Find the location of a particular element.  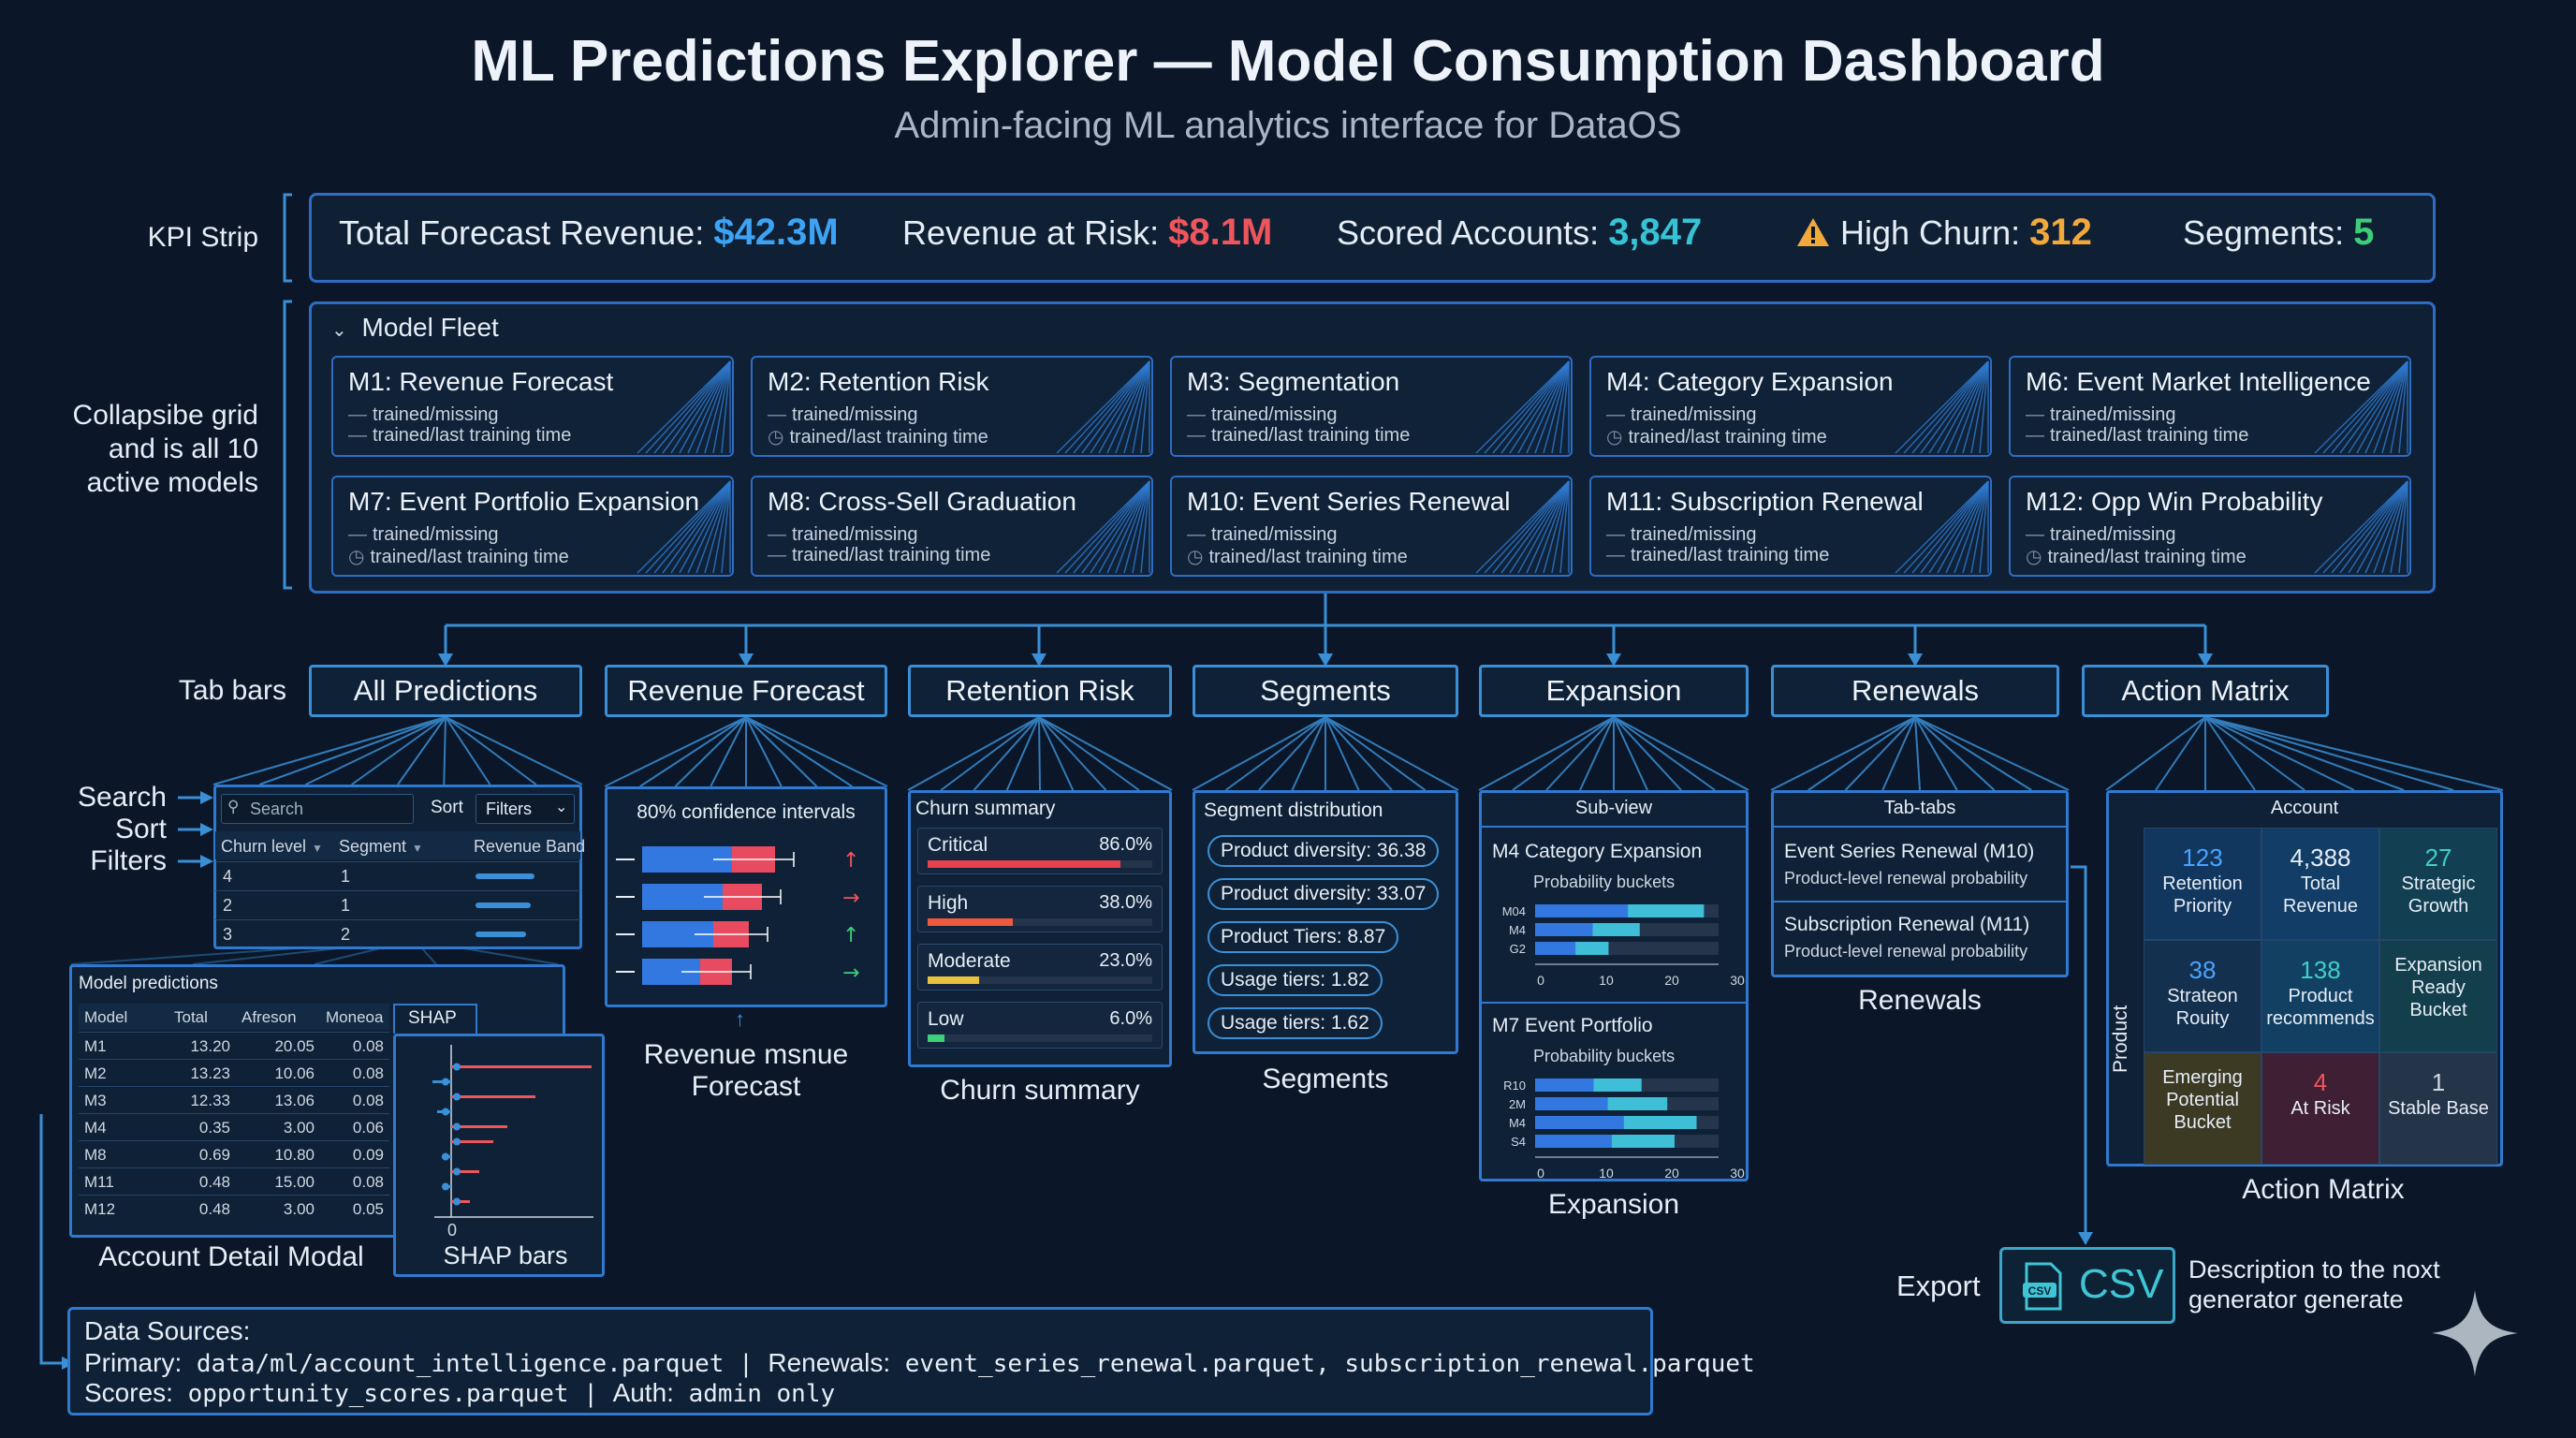

warning-icon is located at coordinates (1813, 232).